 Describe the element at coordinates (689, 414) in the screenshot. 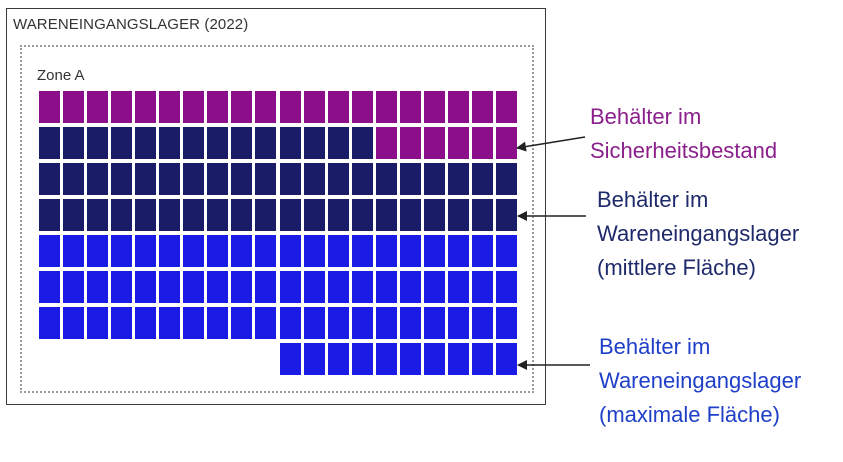

I see `annotation-line: (maximale Fläche)` at that location.